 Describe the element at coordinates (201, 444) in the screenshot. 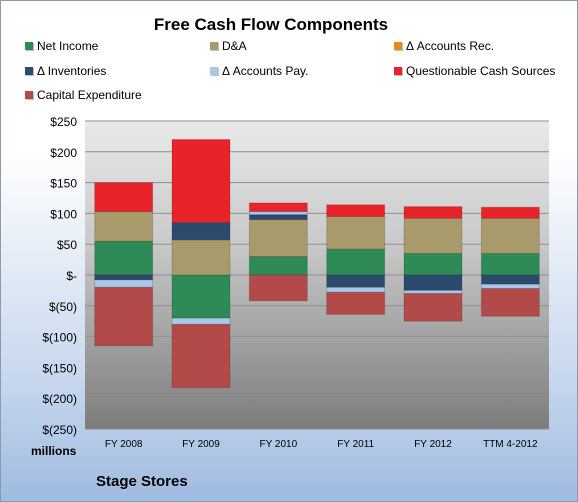

I see `x-category-label: FY 2009` at that location.